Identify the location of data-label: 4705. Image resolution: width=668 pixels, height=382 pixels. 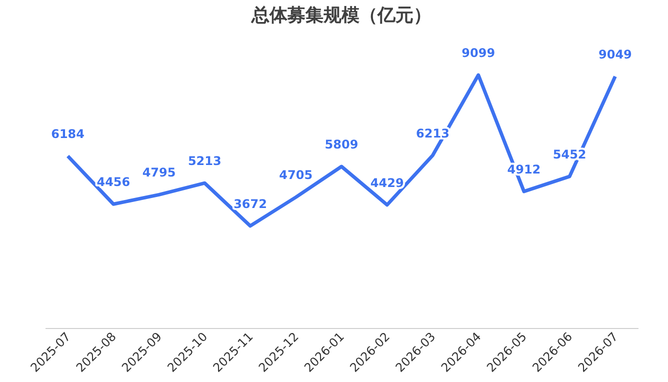
(296, 175).